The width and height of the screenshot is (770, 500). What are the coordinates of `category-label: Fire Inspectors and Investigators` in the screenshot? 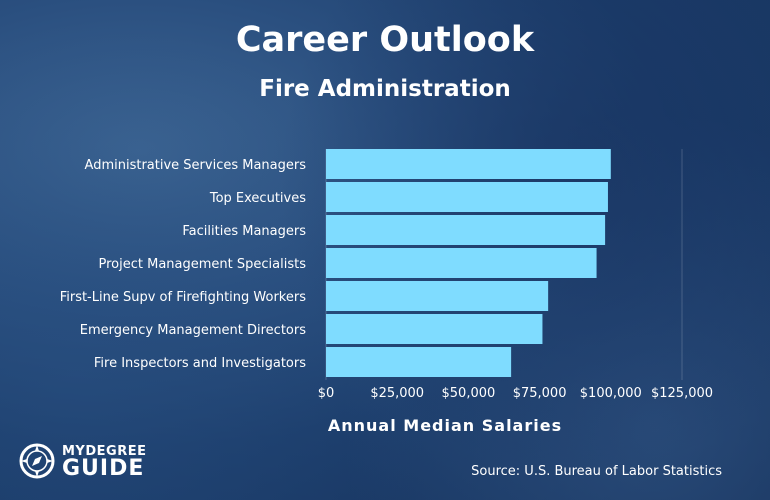 It's located at (200, 363).